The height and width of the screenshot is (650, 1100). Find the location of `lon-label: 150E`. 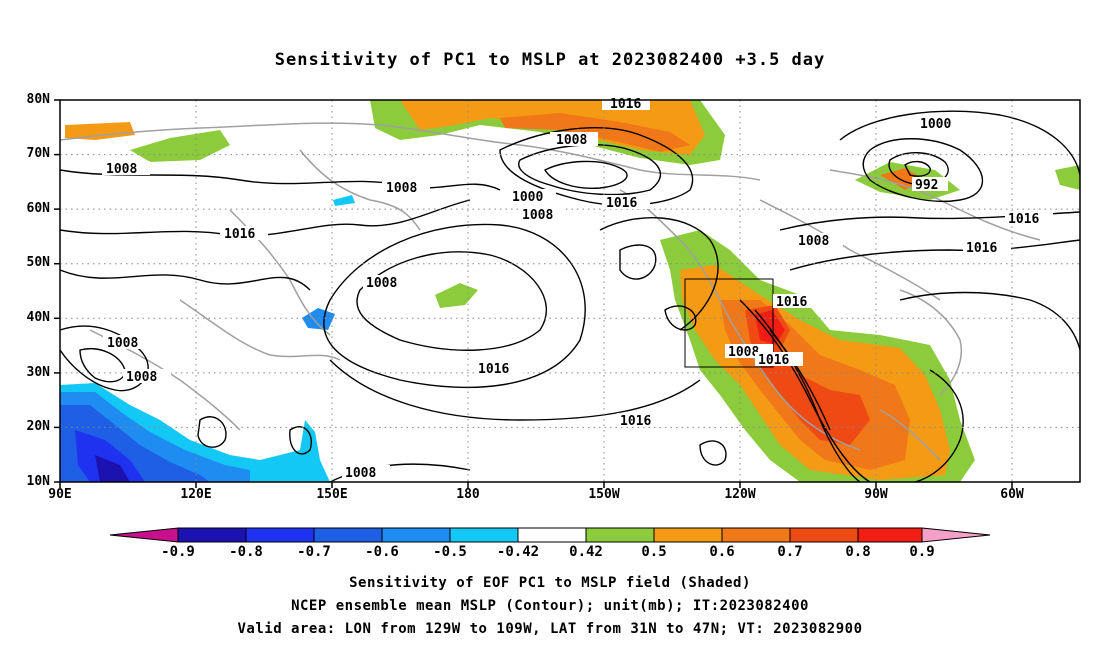

lon-label: 150E is located at coordinates (332, 494).